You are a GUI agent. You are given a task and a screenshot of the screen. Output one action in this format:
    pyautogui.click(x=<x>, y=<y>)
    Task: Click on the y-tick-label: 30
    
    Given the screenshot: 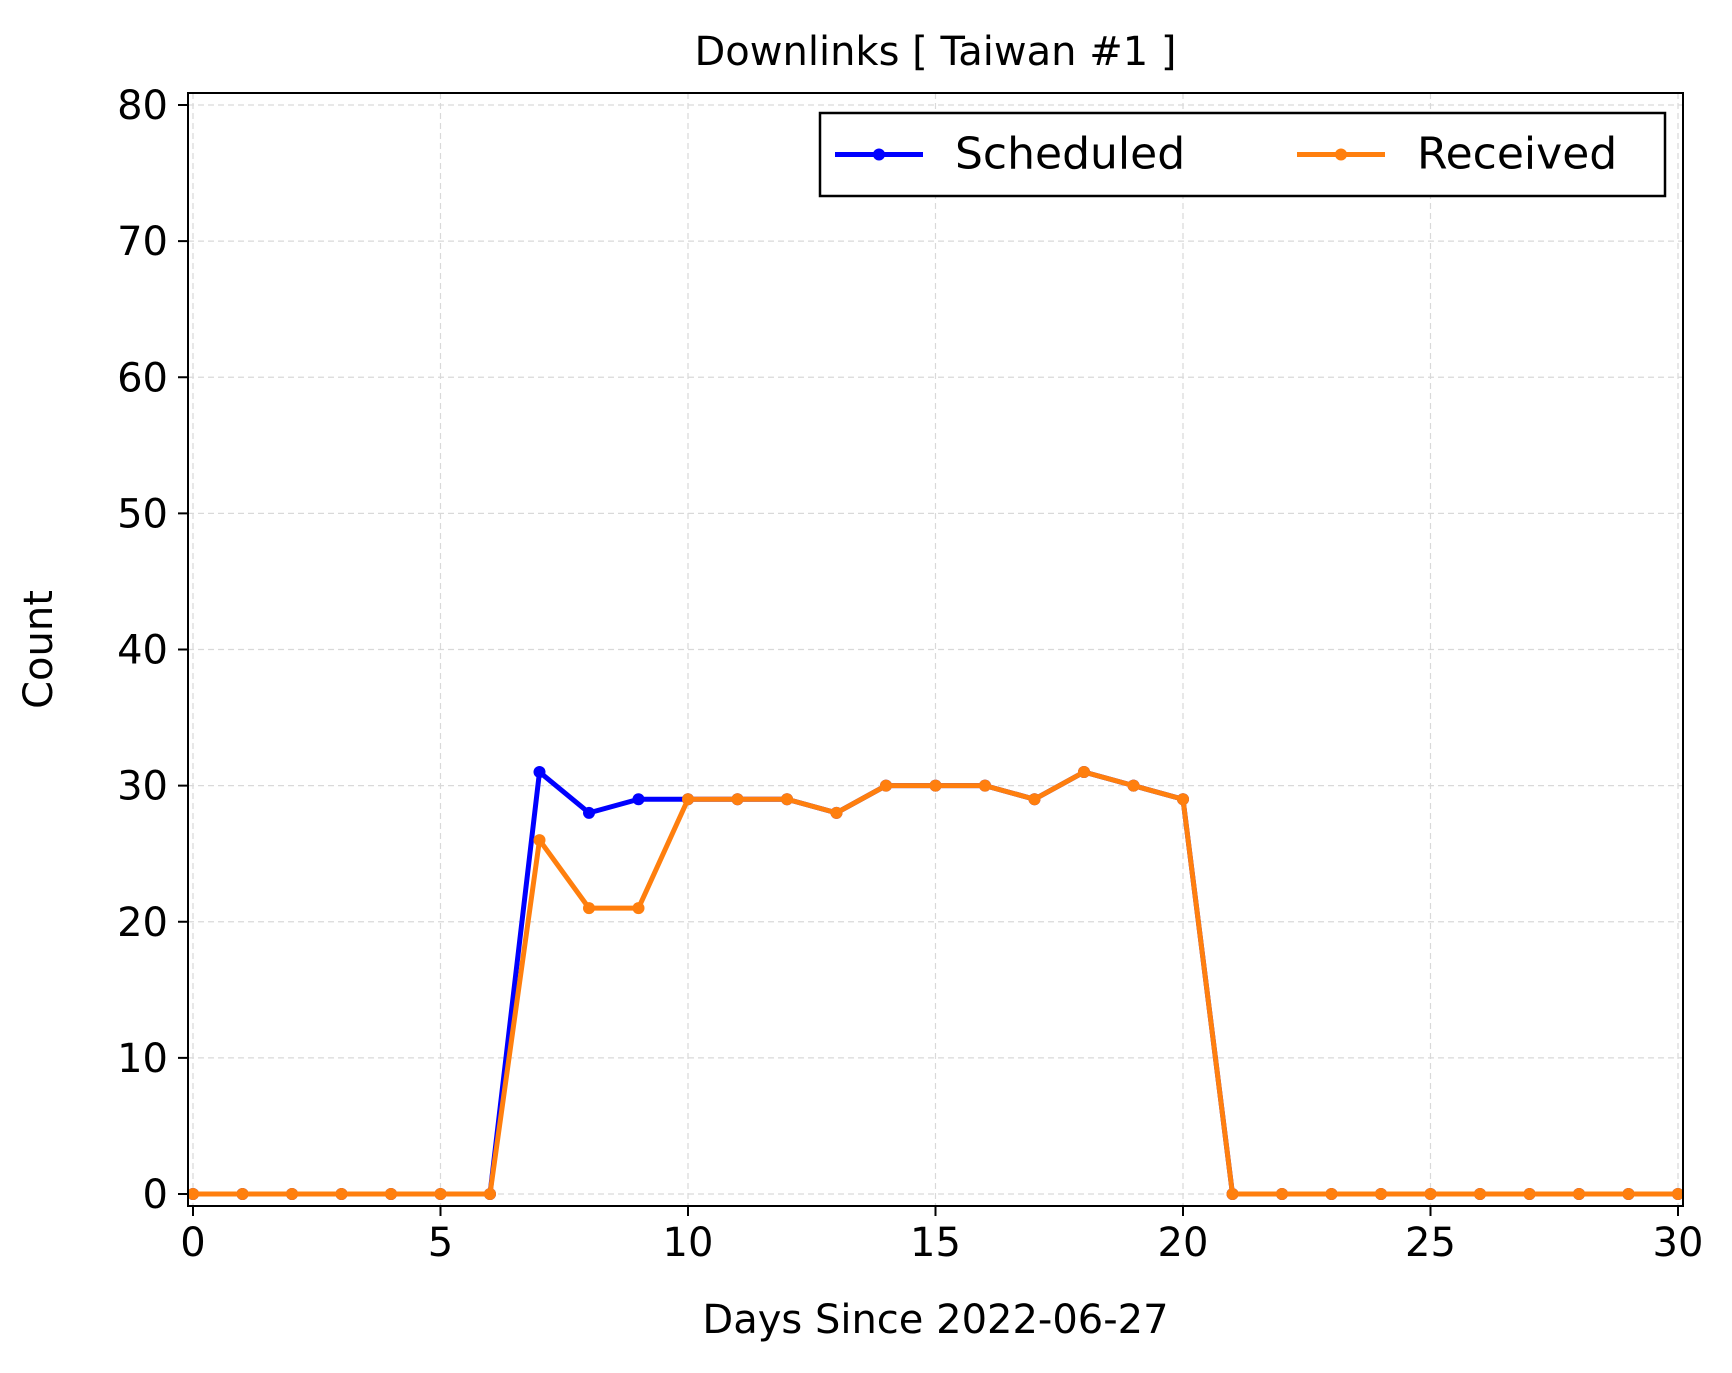 What is the action you would take?
    pyautogui.click(x=142, y=787)
    